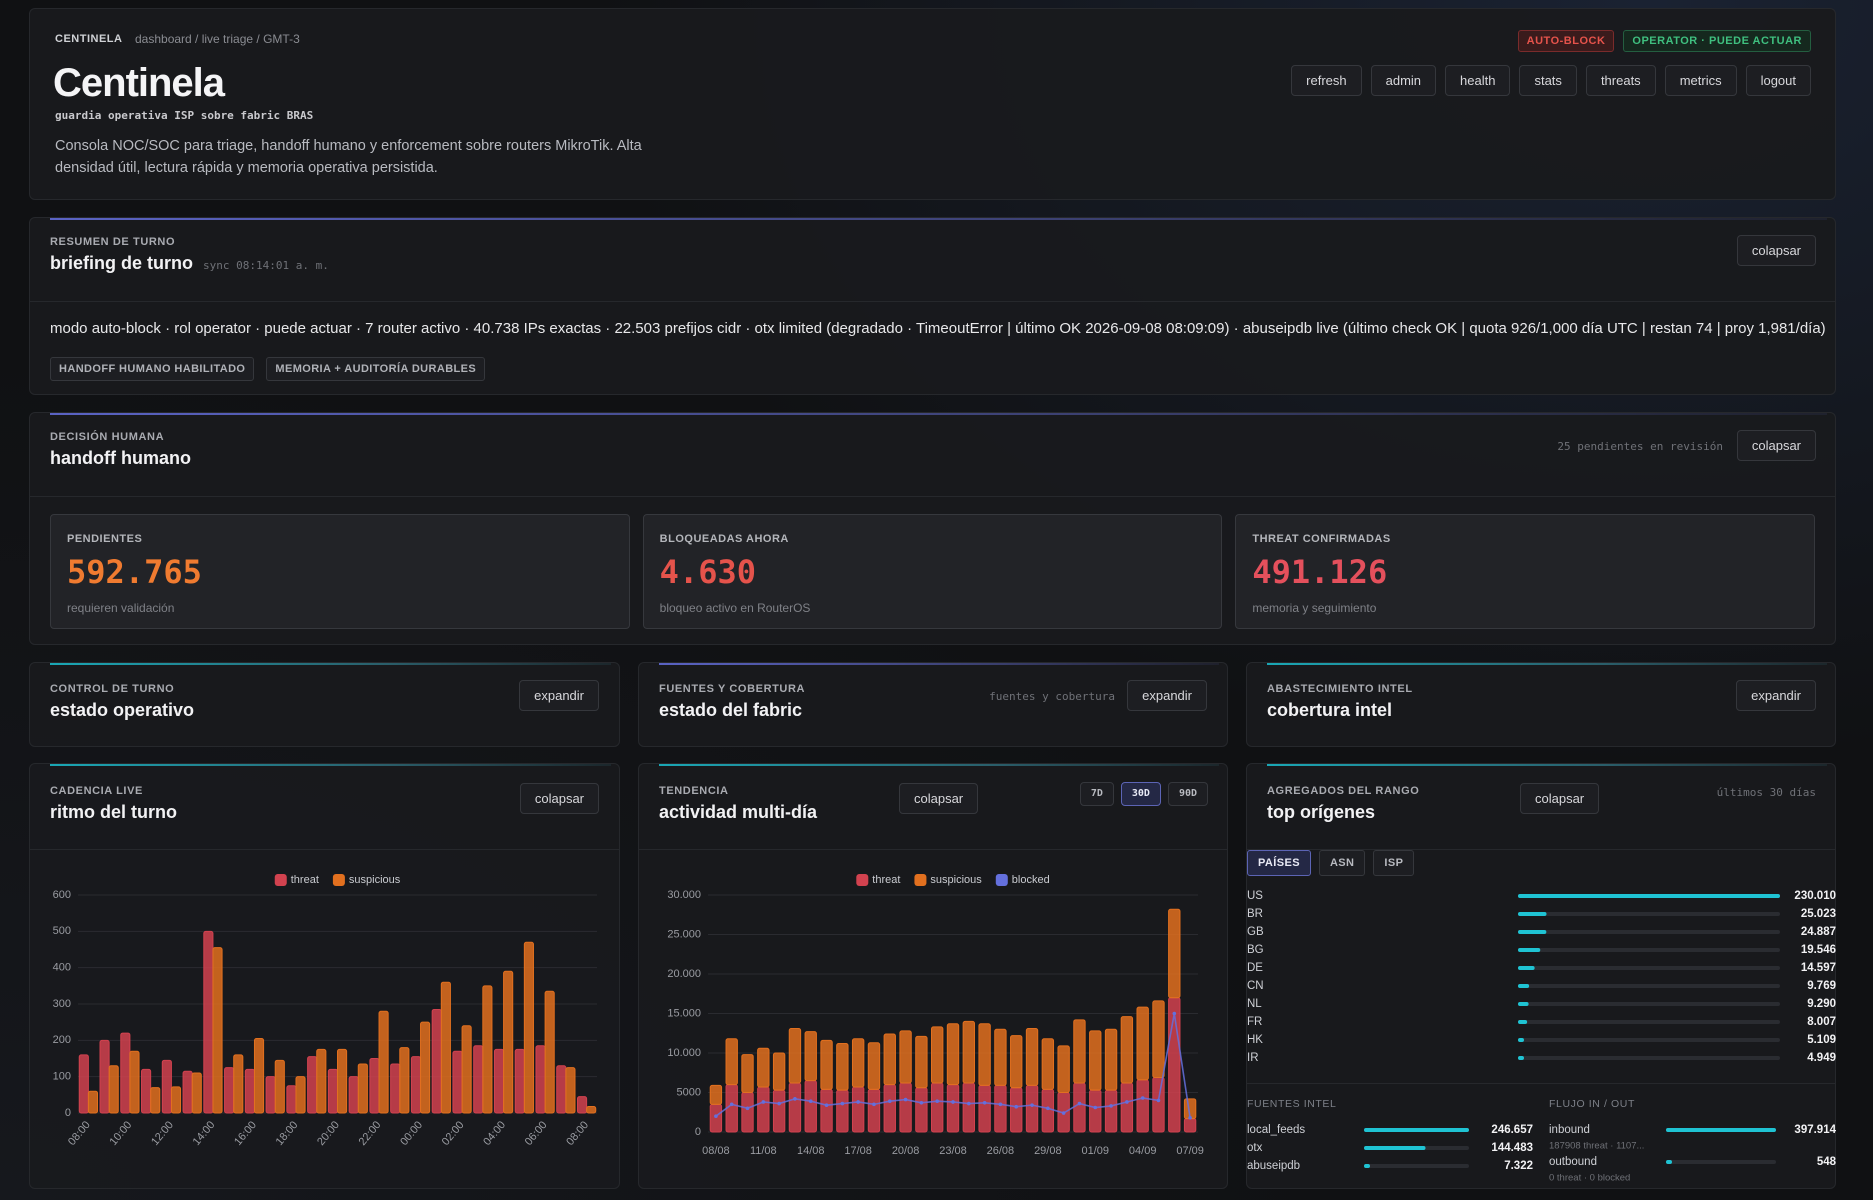 The width and height of the screenshot is (1873, 1200). I want to click on kpi-value: 4.630, so click(707, 572).